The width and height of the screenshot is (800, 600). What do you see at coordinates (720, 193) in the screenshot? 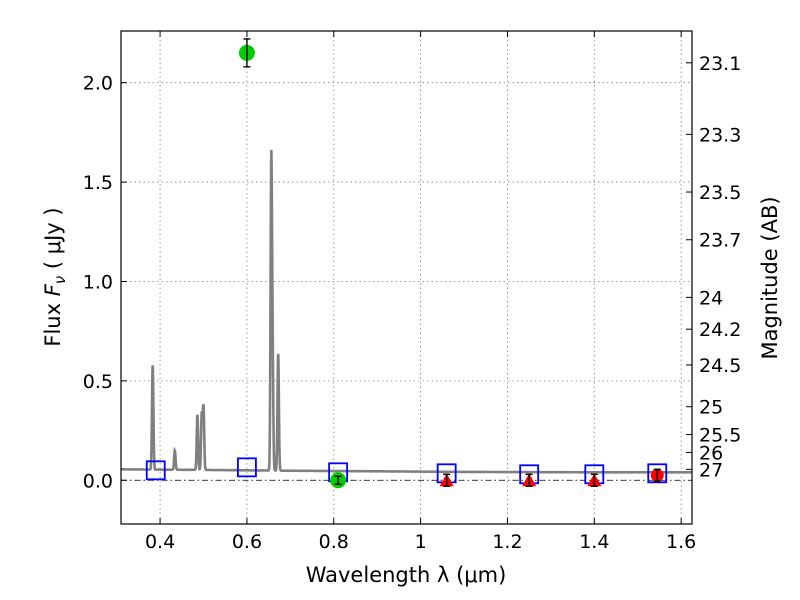
I see `magnitude-tick-label: 23.5` at bounding box center [720, 193].